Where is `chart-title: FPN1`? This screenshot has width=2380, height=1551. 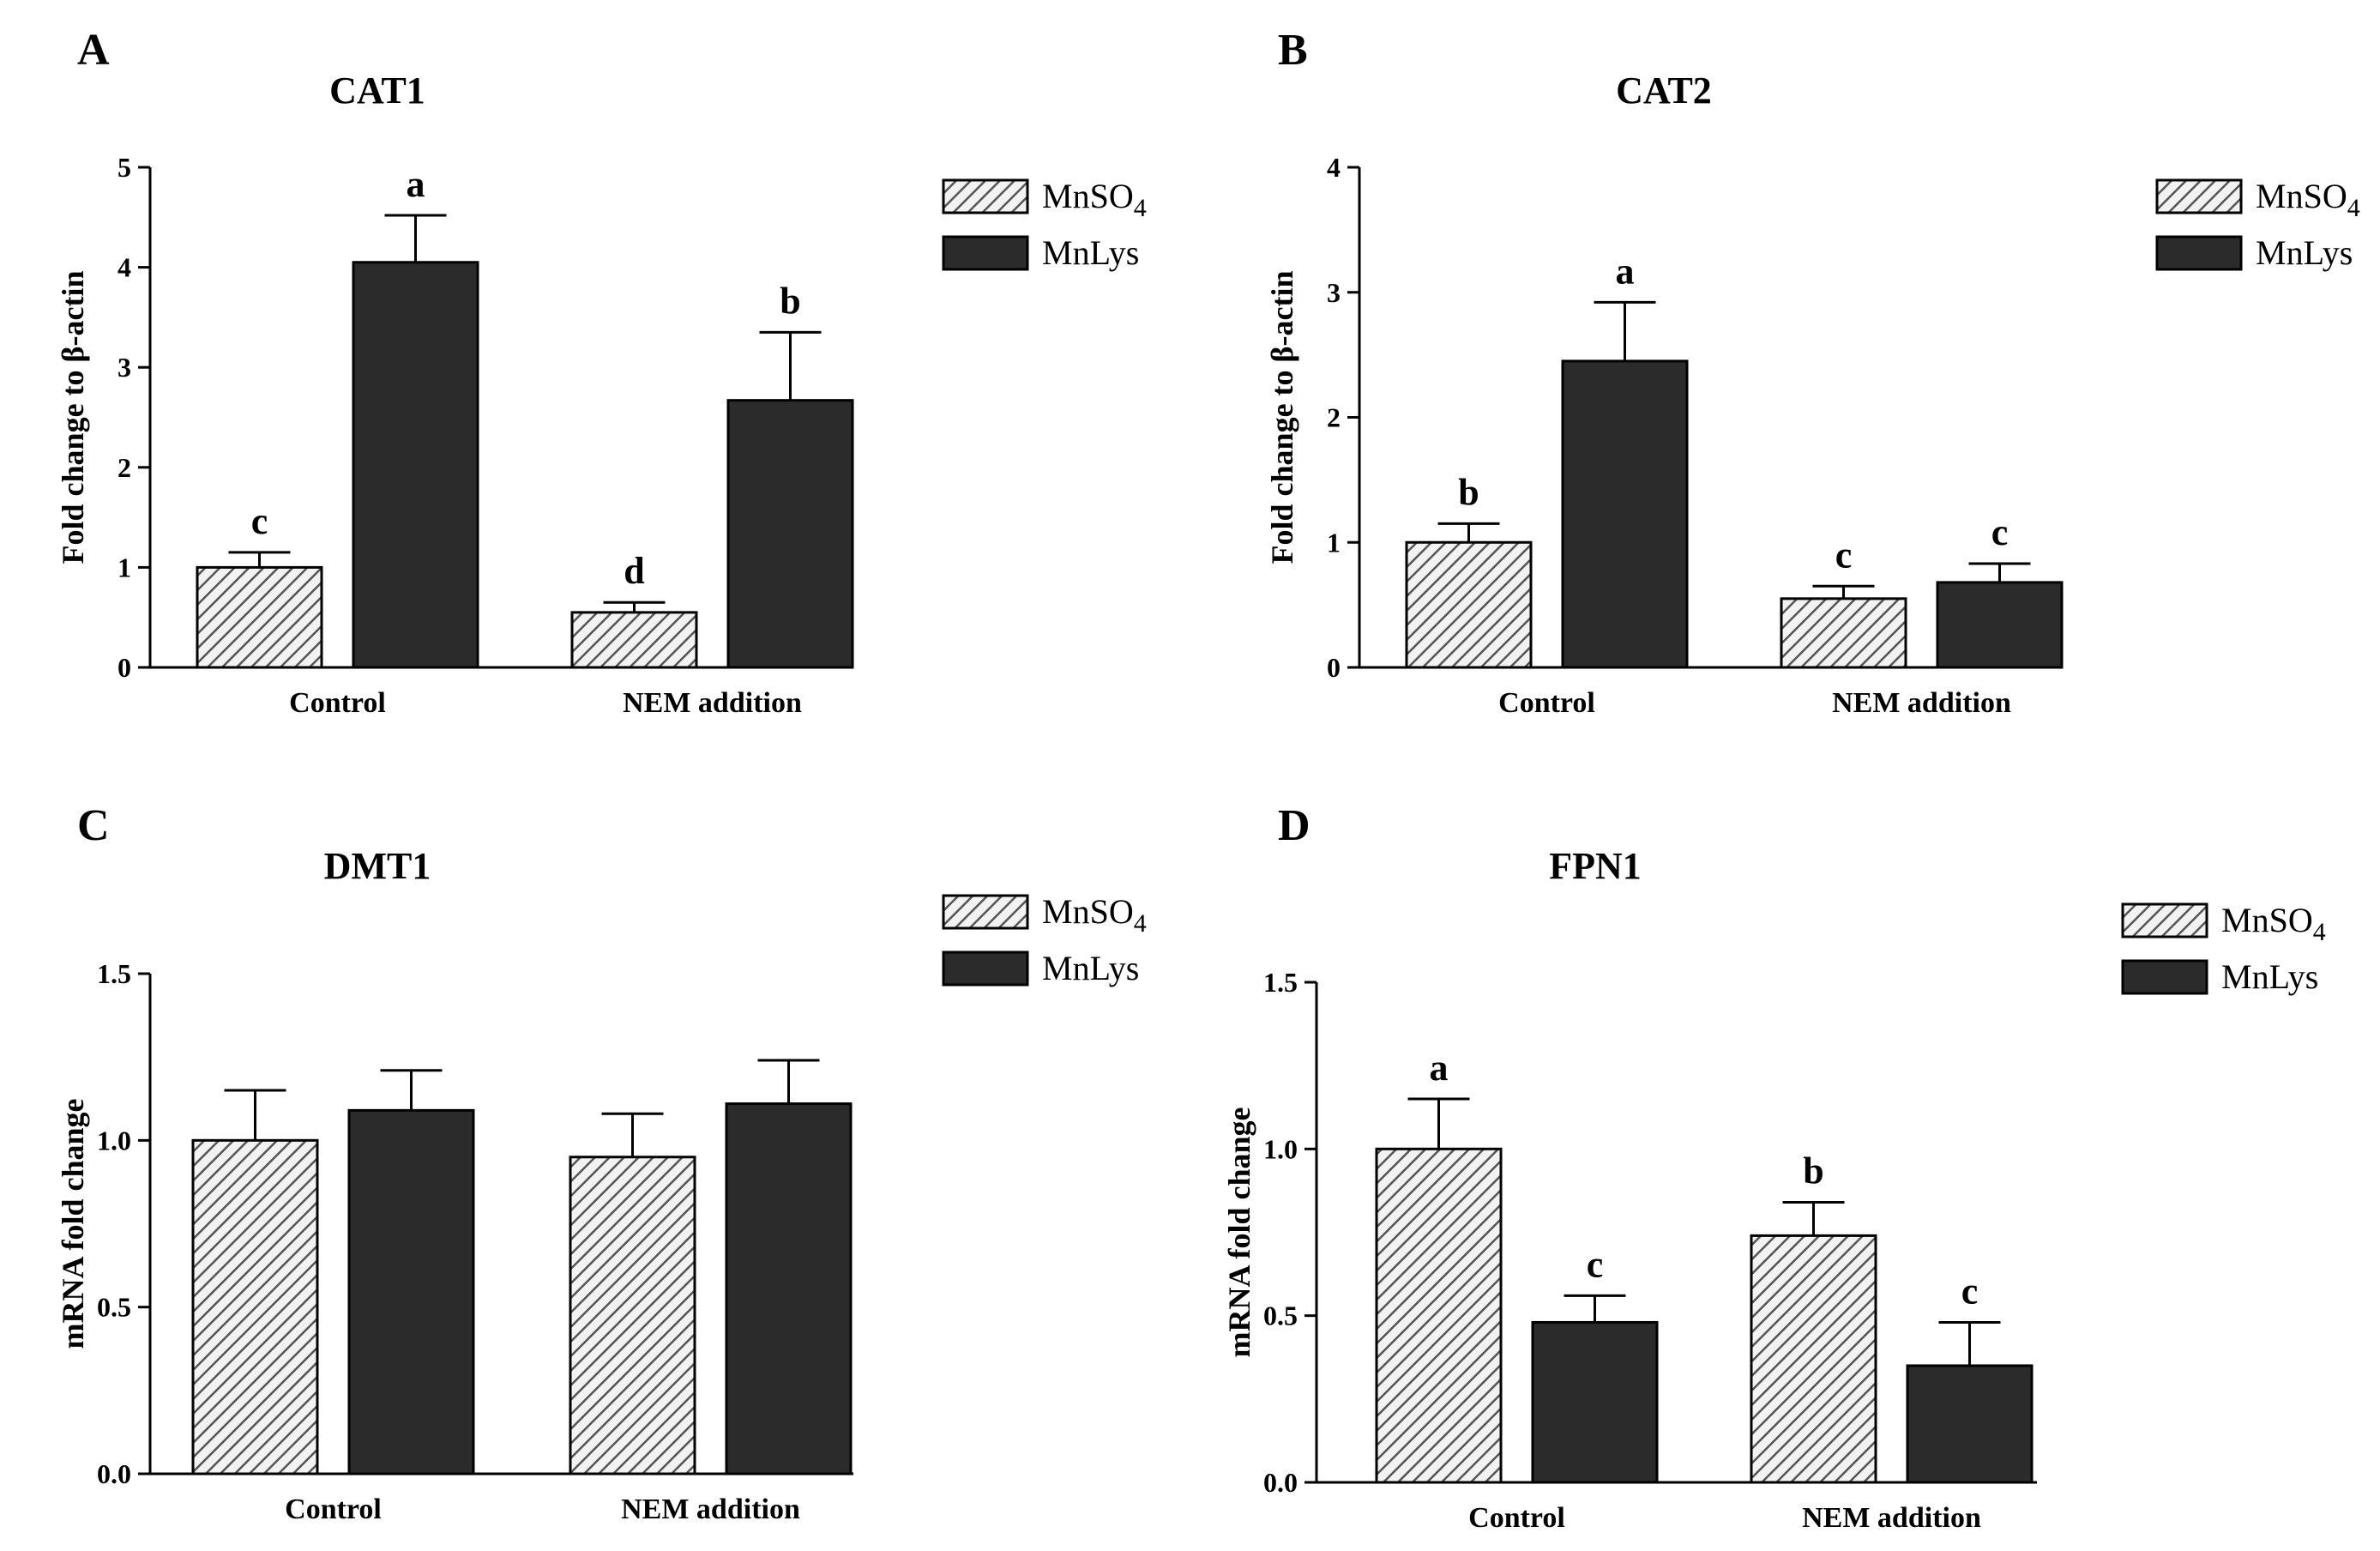
chart-title: FPN1 is located at coordinates (1596, 866).